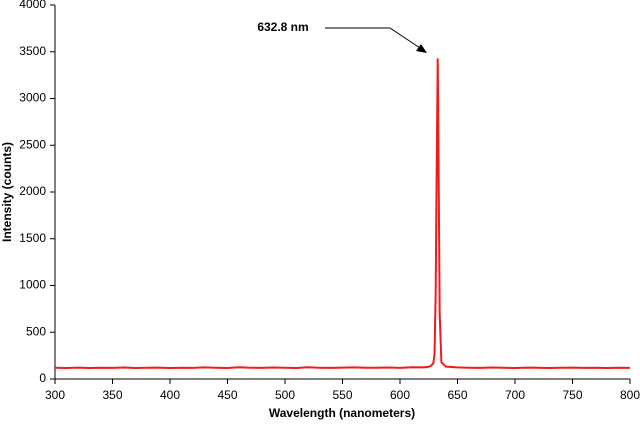 Image resolution: width=640 pixels, height=424 pixels. What do you see at coordinates (170, 395) in the screenshot?
I see `x-tick-label: 400` at bounding box center [170, 395].